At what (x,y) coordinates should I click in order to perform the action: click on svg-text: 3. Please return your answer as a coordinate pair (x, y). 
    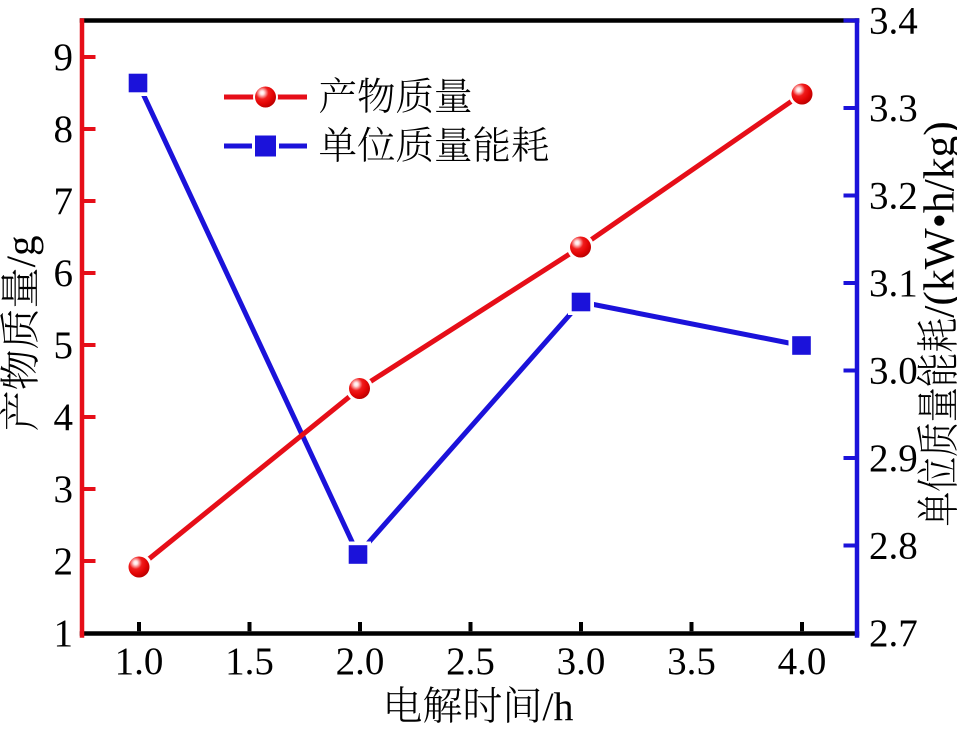
    Looking at the image, I should click on (64, 489).